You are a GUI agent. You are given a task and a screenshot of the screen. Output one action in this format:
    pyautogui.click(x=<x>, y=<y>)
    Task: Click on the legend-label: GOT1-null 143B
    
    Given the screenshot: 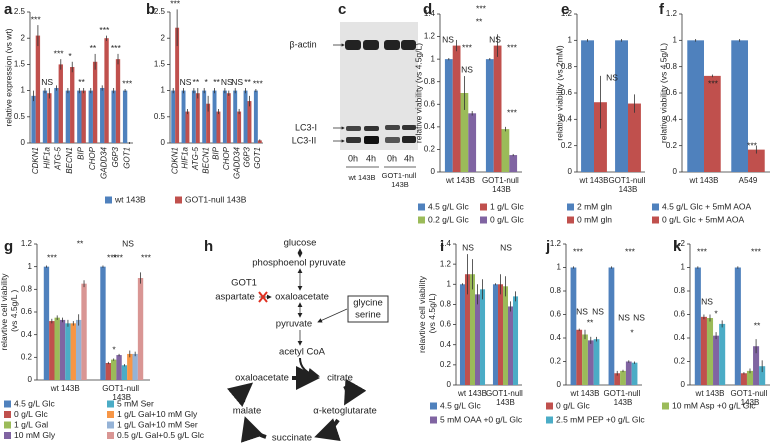 What is the action you would take?
    pyautogui.click(x=216, y=199)
    